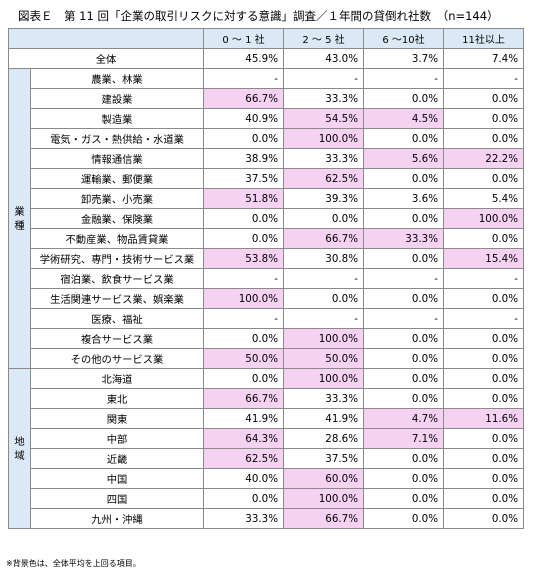 This screenshot has height=576, width=536. I want to click on cell-value: 50.0%, so click(243, 358).